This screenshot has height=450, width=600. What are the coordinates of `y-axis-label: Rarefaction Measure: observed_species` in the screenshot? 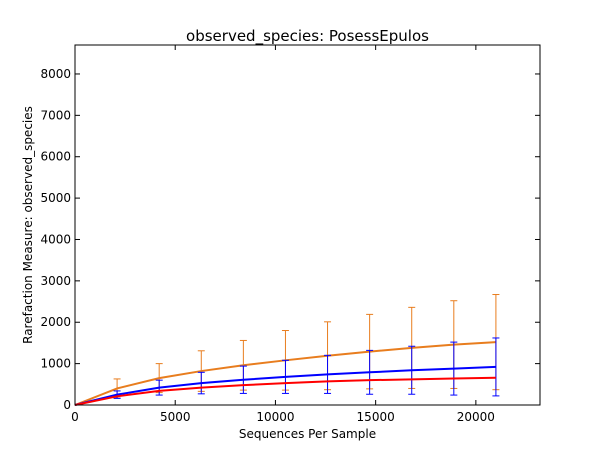 It's located at (28, 225).